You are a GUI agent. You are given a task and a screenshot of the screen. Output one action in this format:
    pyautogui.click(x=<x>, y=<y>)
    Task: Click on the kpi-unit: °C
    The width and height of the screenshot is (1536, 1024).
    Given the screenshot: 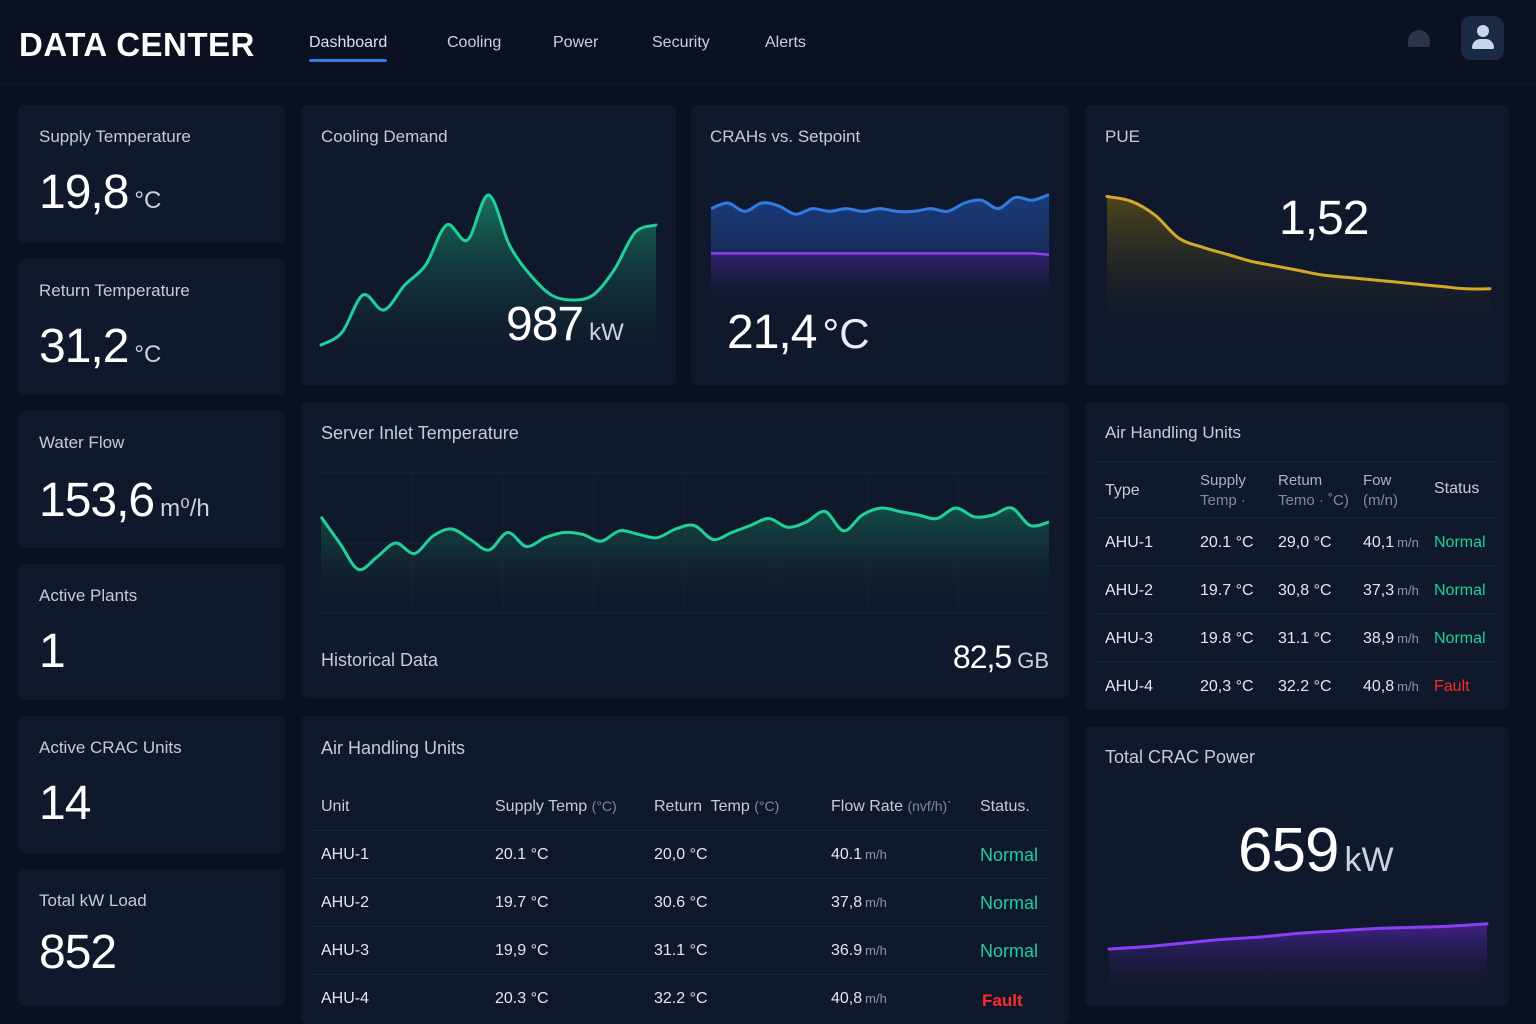 What is the action you would take?
    pyautogui.click(x=148, y=354)
    